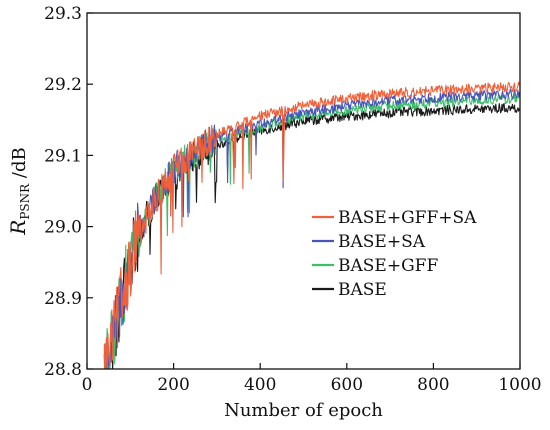 Image resolution: width=550 pixels, height=430 pixels. Describe the element at coordinates (63, 370) in the screenshot. I see `y-tick-label: 28.8` at that location.